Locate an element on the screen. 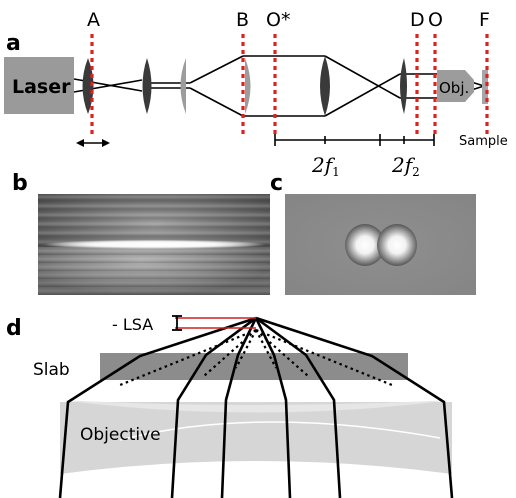  lens-f2 is located at coordinates (403, 86).